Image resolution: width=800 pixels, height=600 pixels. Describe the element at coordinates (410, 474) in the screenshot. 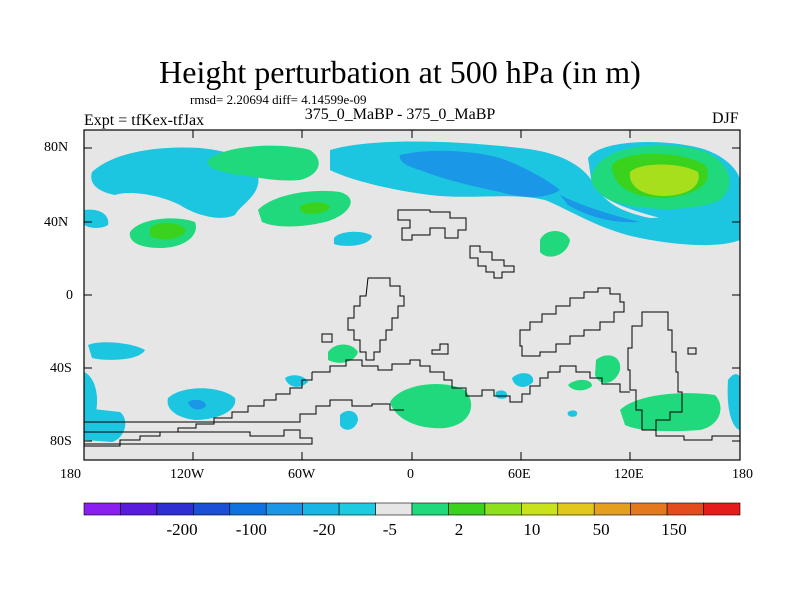

I see `x-tick-label: 0` at that location.